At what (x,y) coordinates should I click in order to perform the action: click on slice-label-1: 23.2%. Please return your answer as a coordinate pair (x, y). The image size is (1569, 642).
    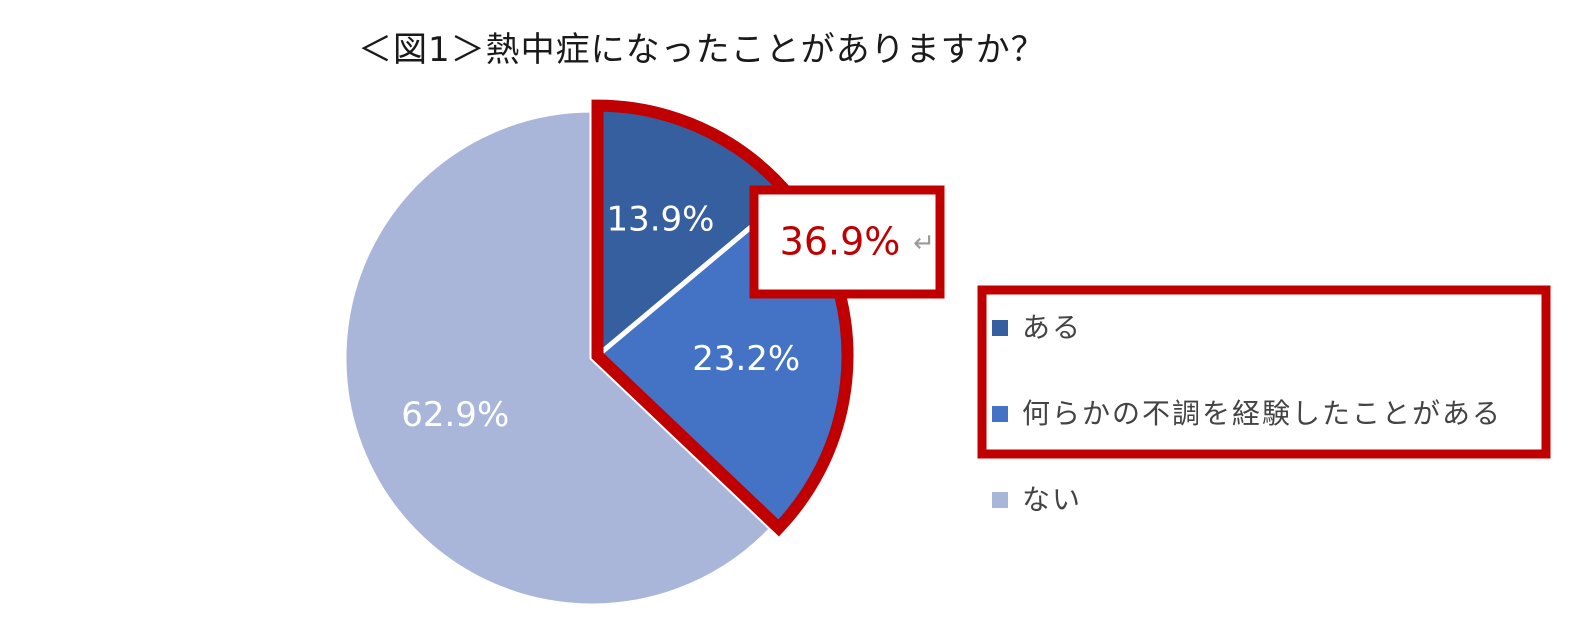
    Looking at the image, I should click on (746, 359).